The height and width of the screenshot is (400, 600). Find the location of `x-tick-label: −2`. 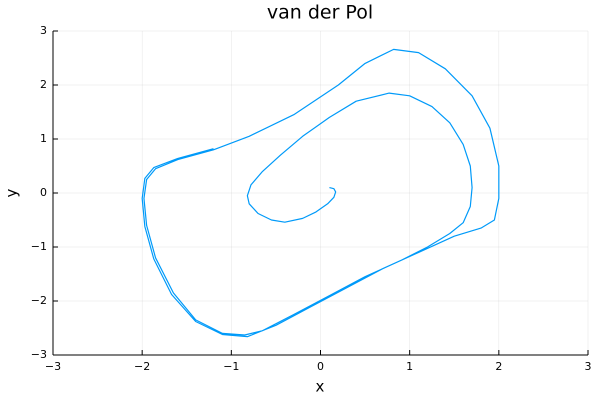

x-tick-label: −2 is located at coordinates (142, 366).